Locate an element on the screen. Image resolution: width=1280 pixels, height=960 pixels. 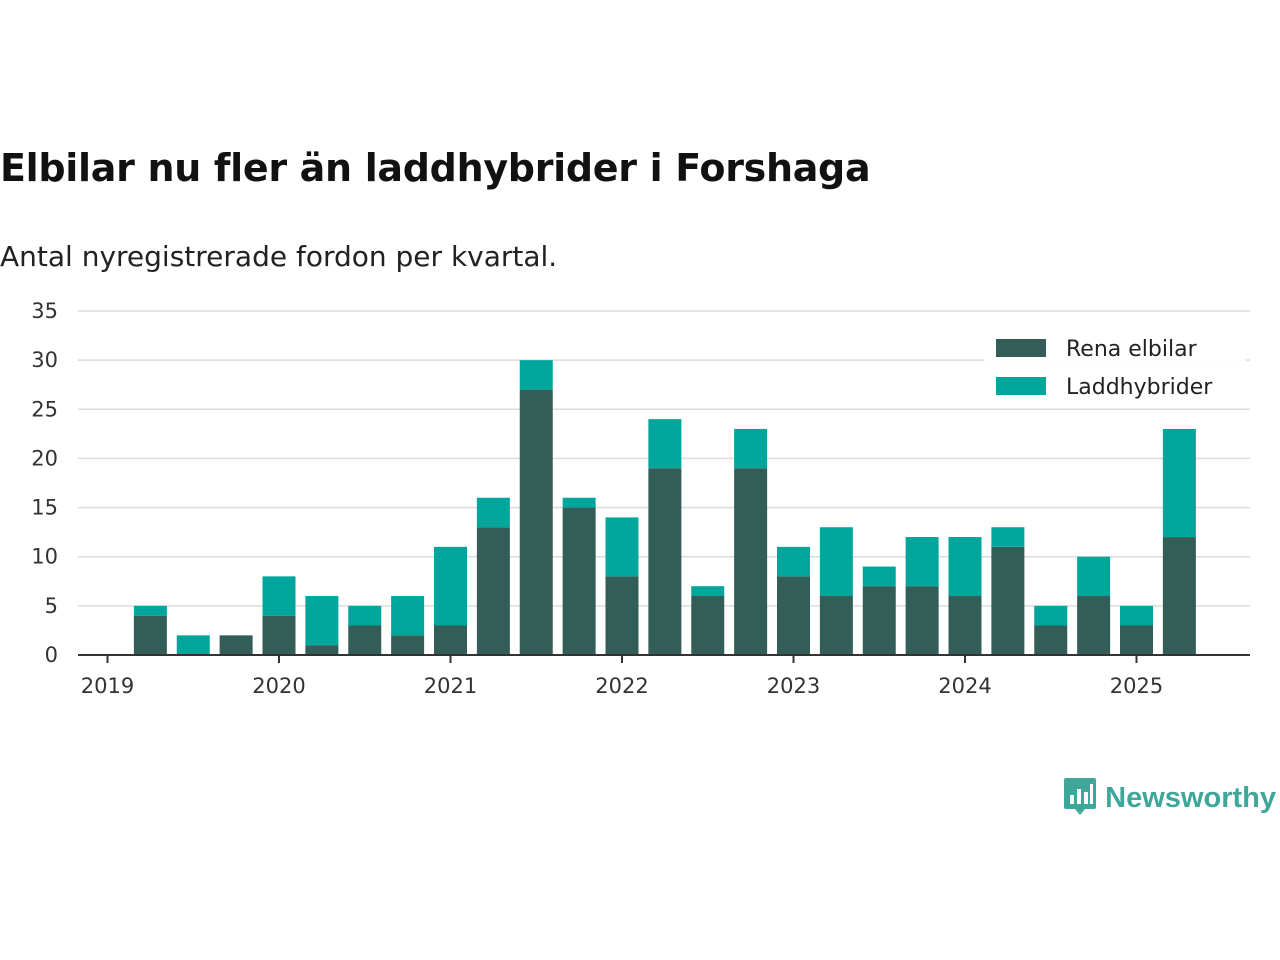
y-tick-label: 20 is located at coordinates (44, 458).